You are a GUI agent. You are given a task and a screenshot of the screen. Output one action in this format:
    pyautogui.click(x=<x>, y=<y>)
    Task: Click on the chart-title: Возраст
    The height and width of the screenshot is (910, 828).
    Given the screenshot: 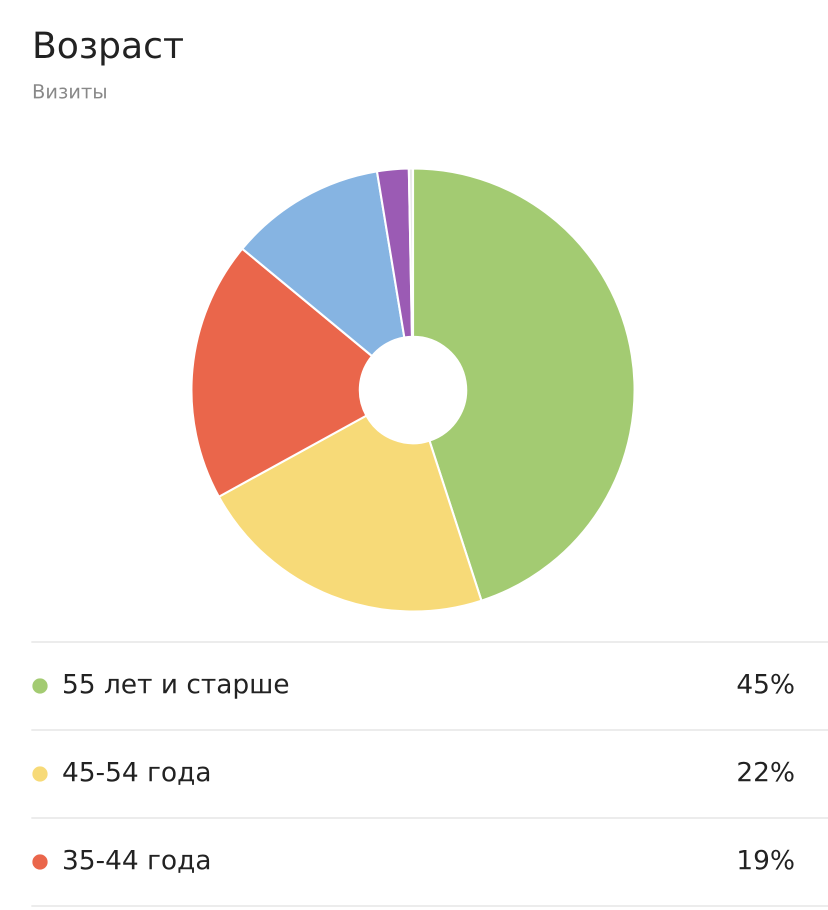 What is the action you would take?
    pyautogui.click(x=109, y=49)
    